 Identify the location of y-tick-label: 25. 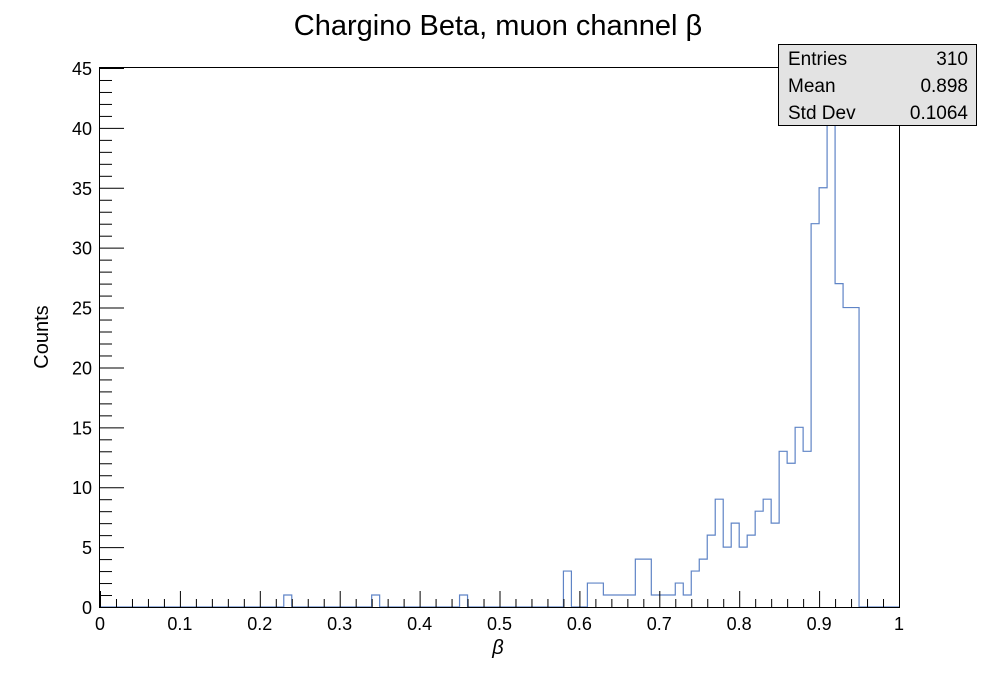
(82, 309).